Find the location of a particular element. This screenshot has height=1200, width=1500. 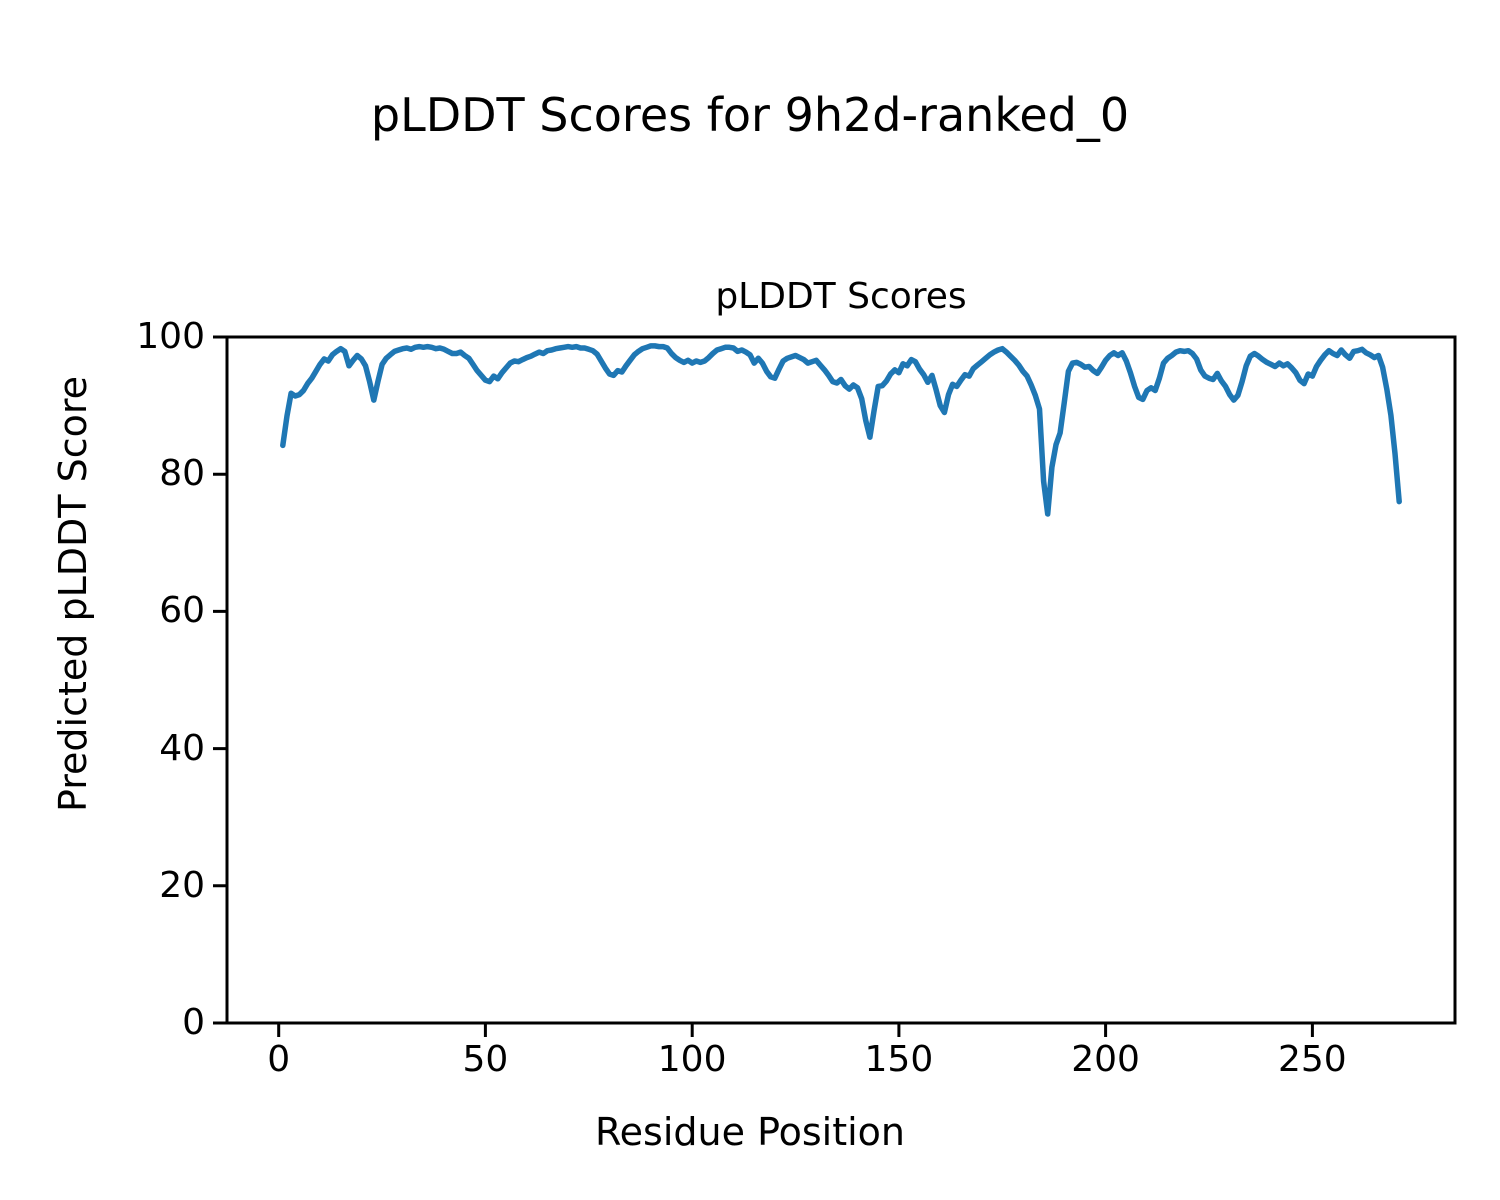

x-tick-label: 100 is located at coordinates (692, 1059).